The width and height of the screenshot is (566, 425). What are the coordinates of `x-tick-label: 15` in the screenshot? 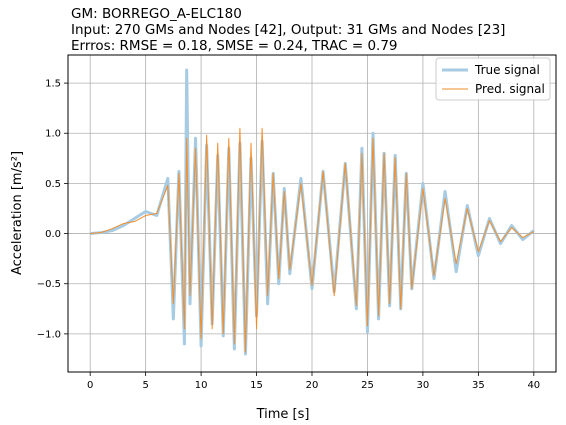 It's located at (256, 385).